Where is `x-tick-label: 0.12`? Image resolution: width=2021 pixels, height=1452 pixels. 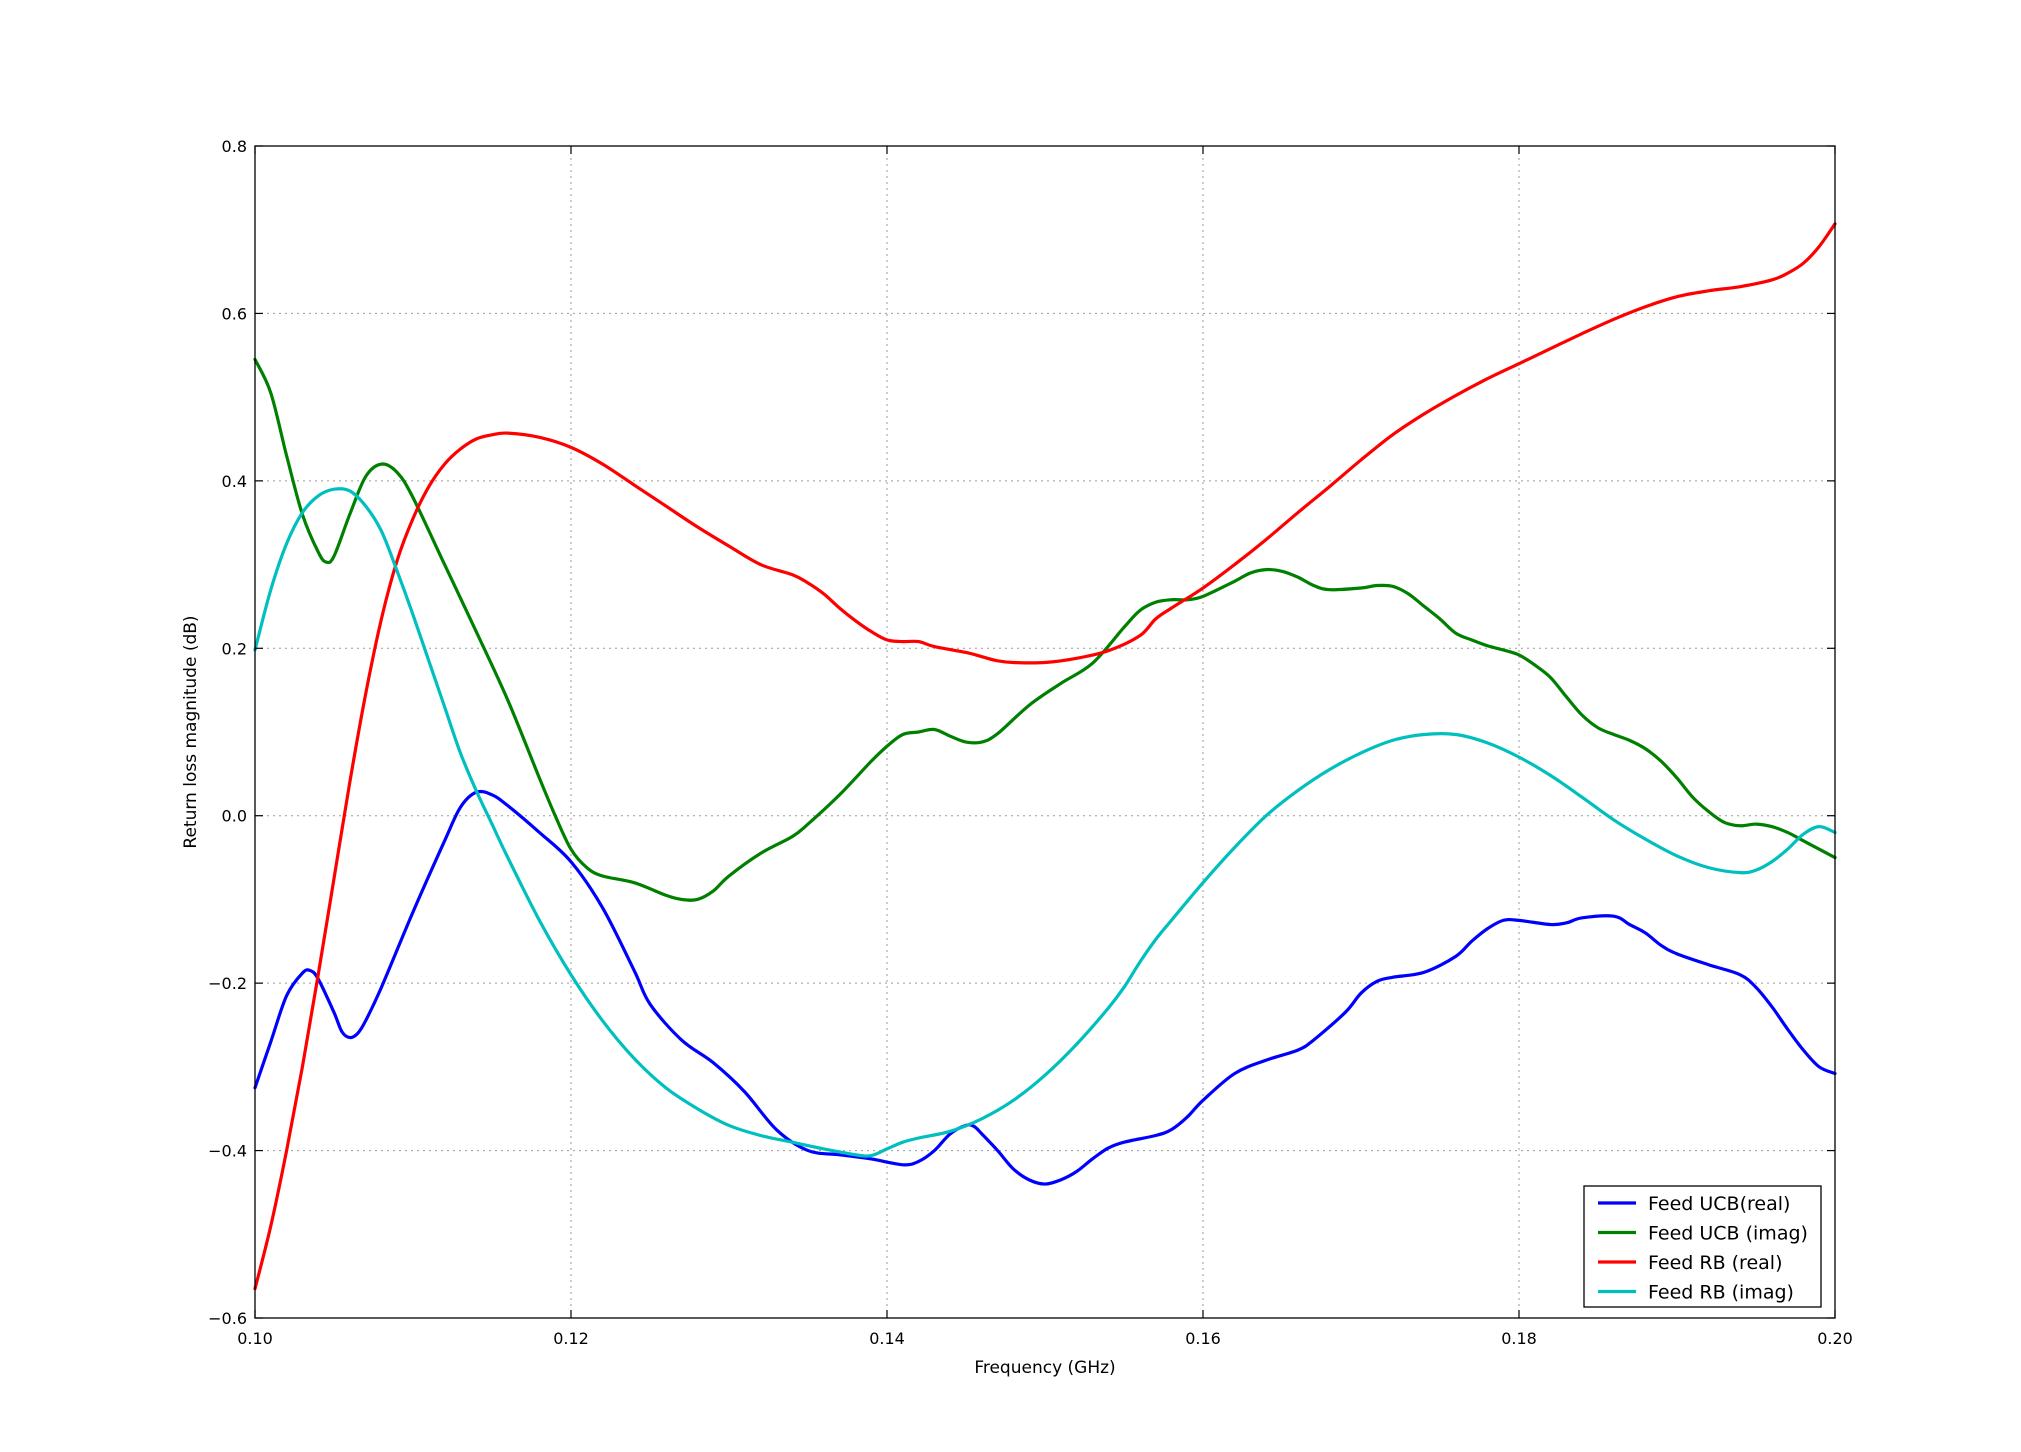 x-tick-label: 0.12 is located at coordinates (571, 1338).